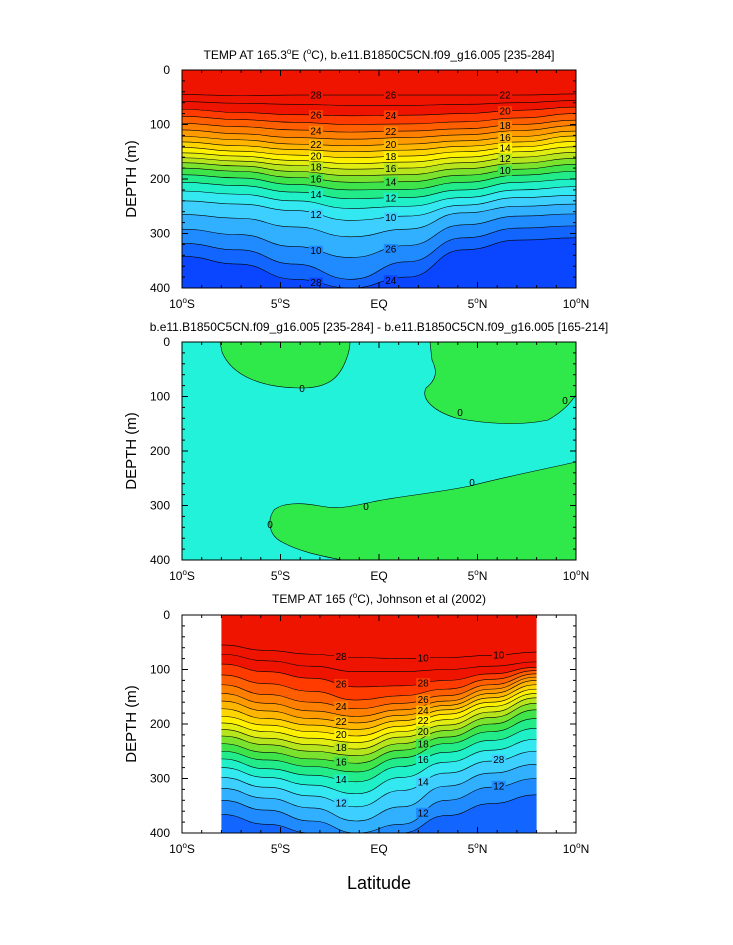 Image resolution: width=733 pixels, height=945 pixels. What do you see at coordinates (160, 451) in the screenshot?
I see `y-tick-label: 200` at bounding box center [160, 451].